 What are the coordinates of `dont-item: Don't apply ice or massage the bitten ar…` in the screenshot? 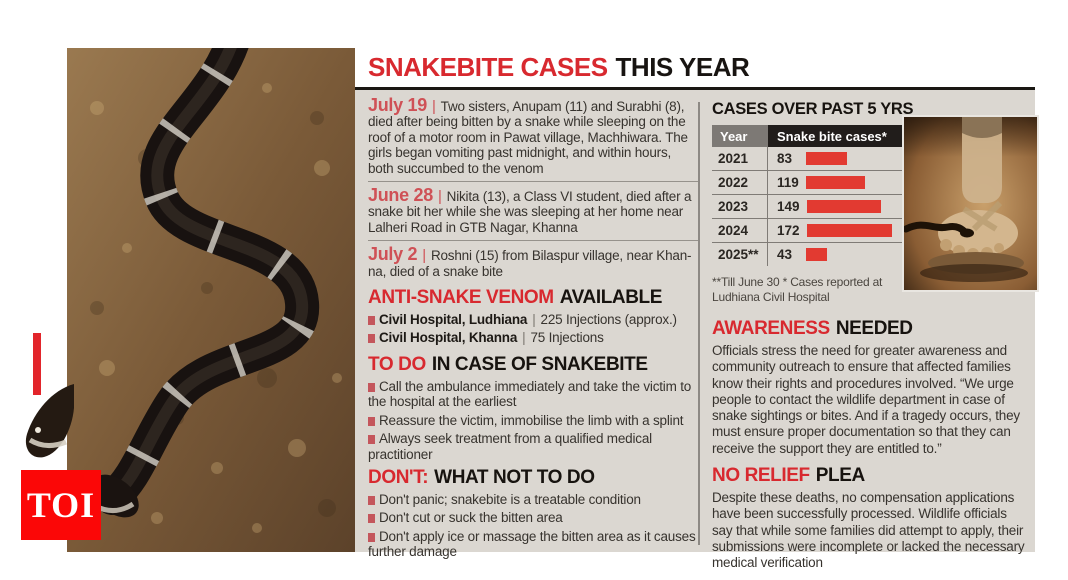 It's located at (532, 544).